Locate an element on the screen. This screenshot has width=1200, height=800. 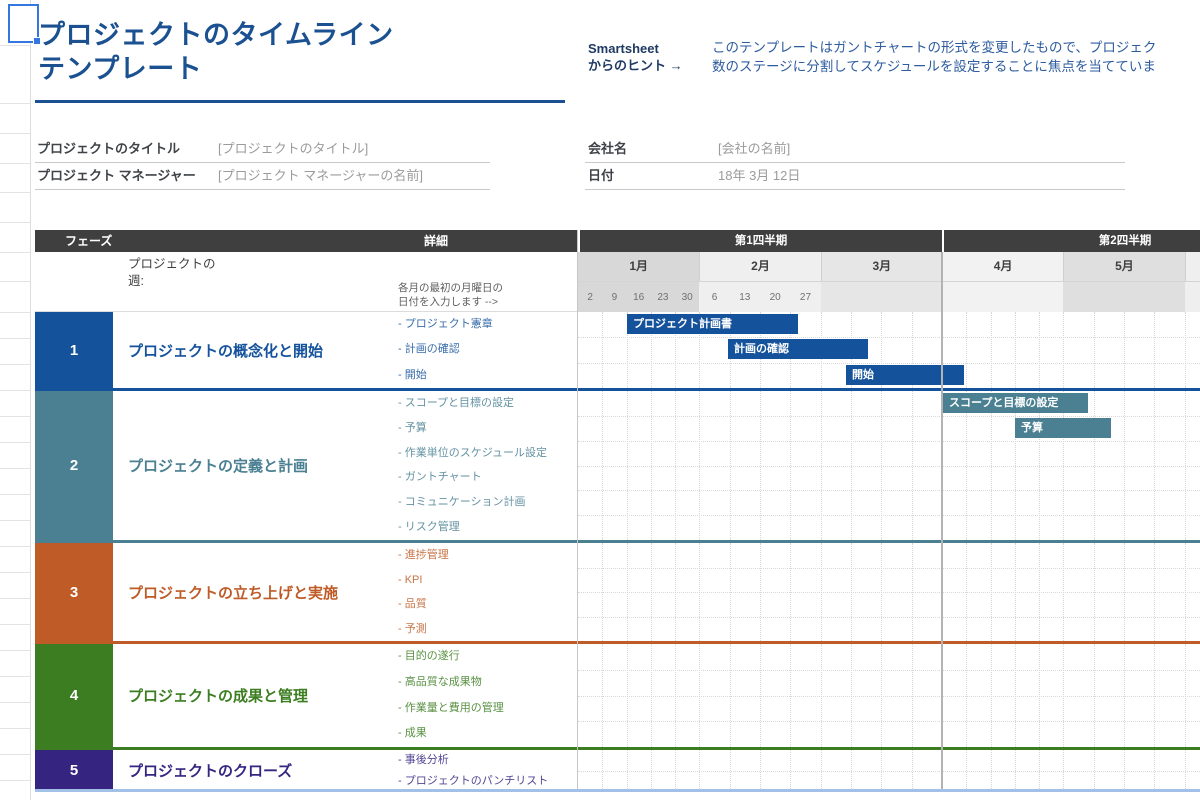
field-value-right-1: 18年 3月 12日 is located at coordinates (759, 175).